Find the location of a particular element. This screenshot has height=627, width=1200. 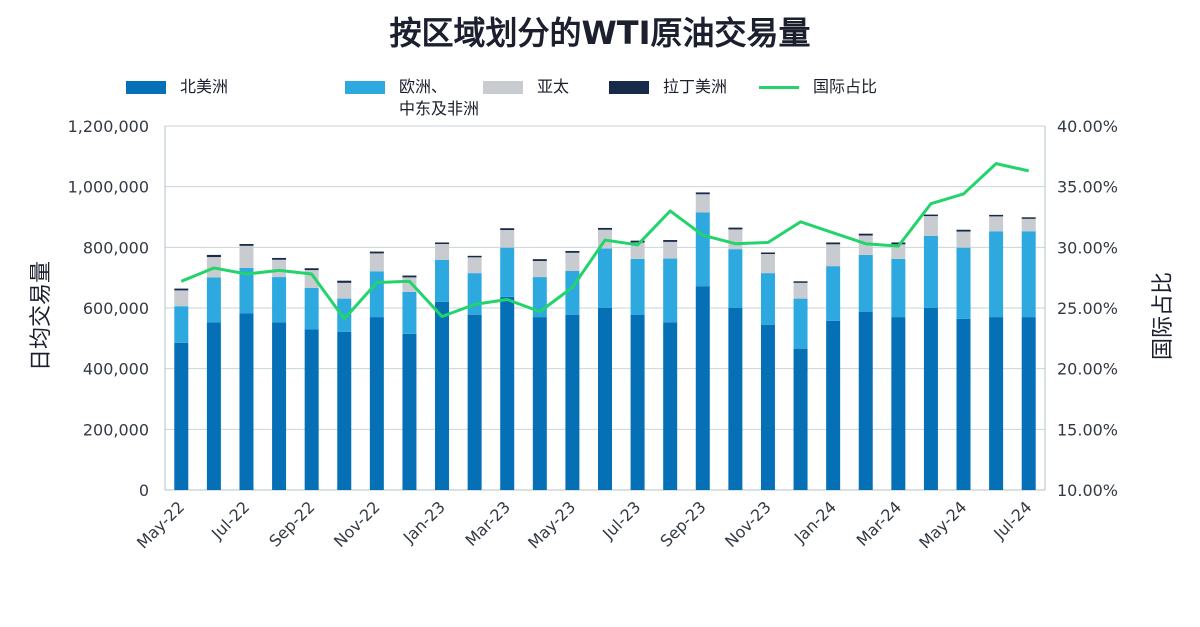

legend-item-apac: 亚太 is located at coordinates (526, 87).